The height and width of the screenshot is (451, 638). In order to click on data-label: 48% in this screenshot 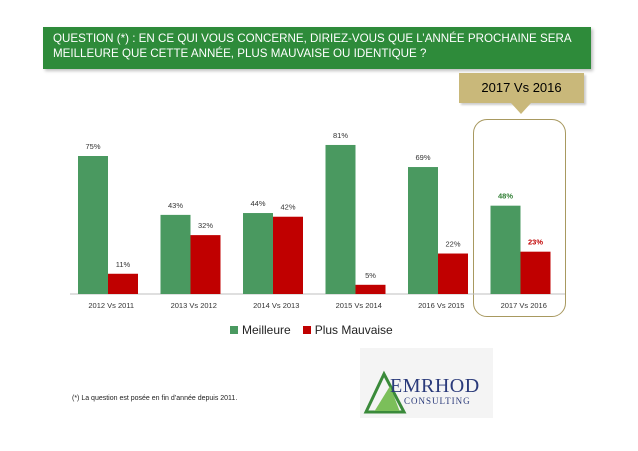, I will do `click(505, 196)`.